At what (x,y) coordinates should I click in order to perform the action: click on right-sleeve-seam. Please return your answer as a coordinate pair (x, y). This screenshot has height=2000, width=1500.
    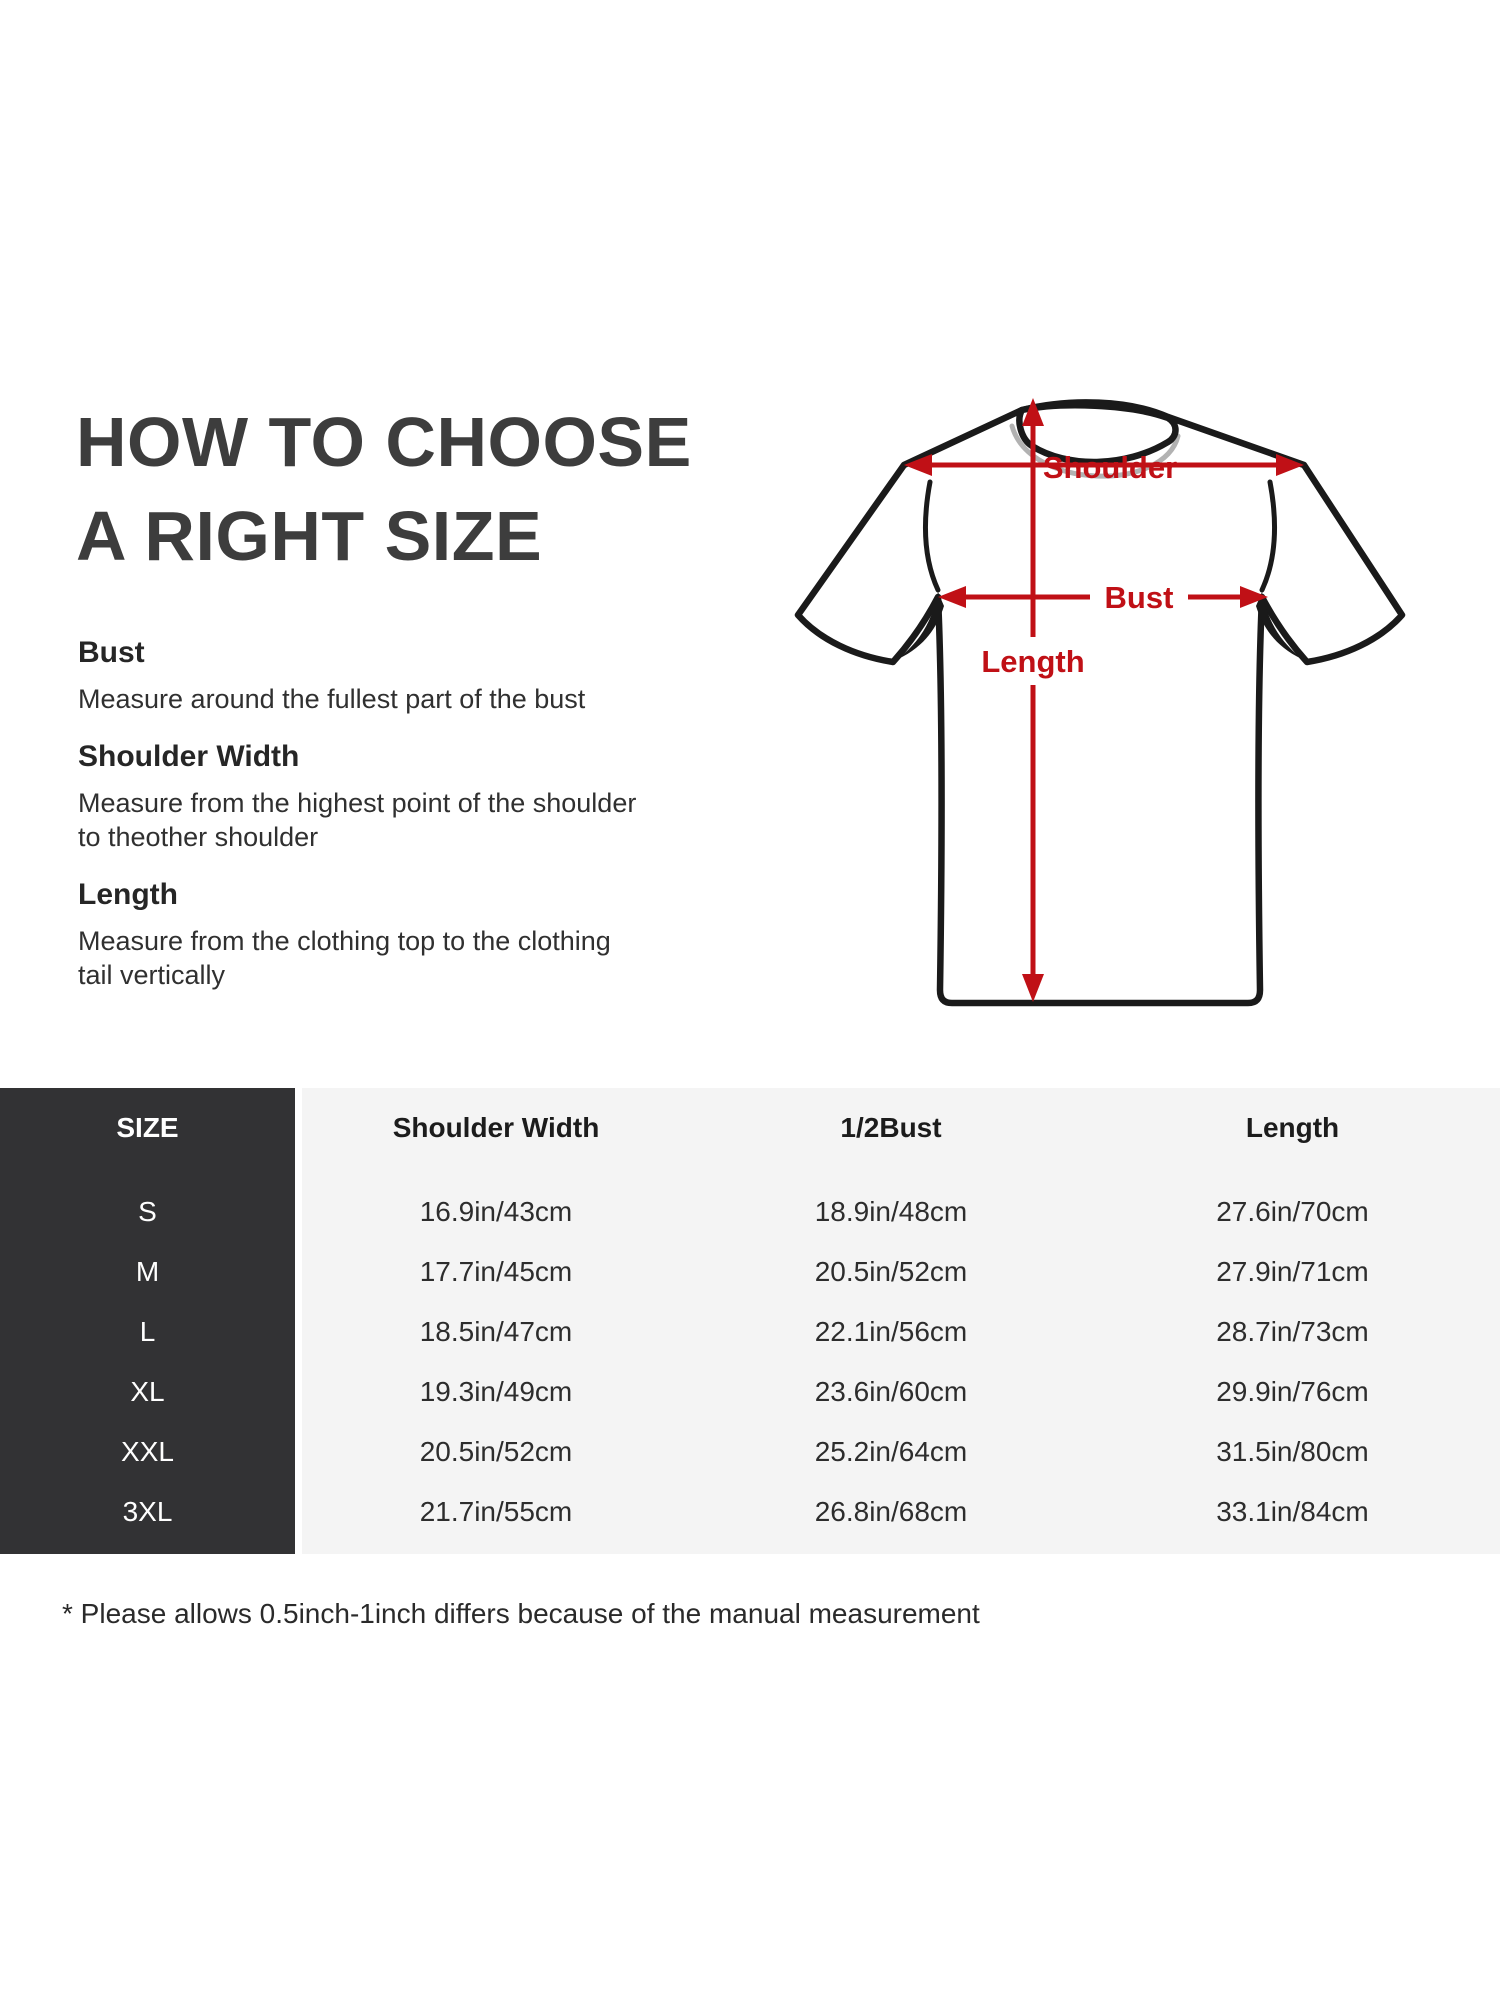
    Looking at the image, I should click on (1268, 536).